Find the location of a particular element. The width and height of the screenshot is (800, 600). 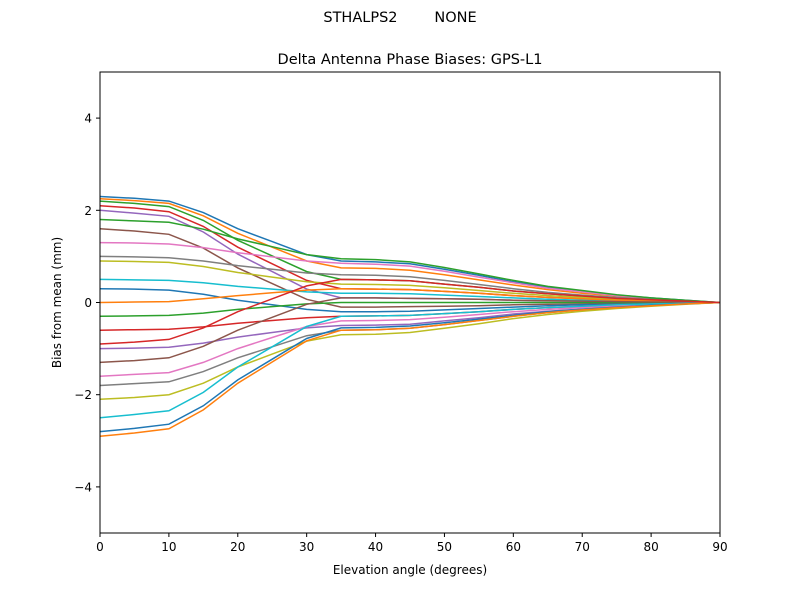

y-tick-label: 4 is located at coordinates (88, 119).